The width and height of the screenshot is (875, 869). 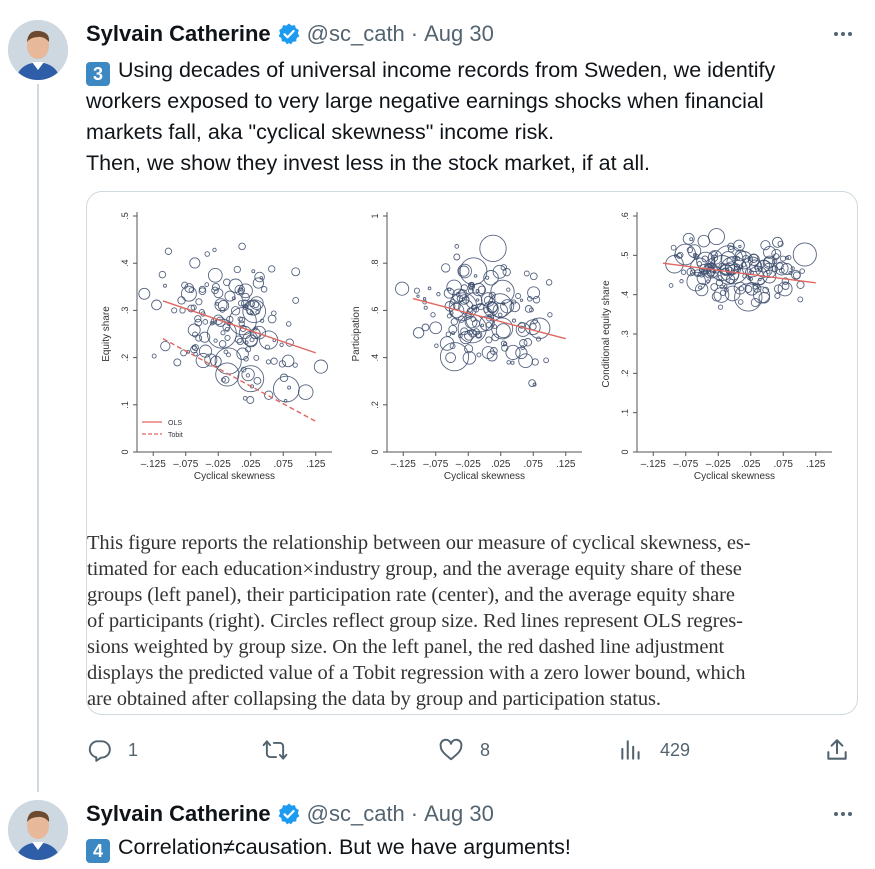 I want to click on x-tick-label: .075, so click(x=784, y=464).